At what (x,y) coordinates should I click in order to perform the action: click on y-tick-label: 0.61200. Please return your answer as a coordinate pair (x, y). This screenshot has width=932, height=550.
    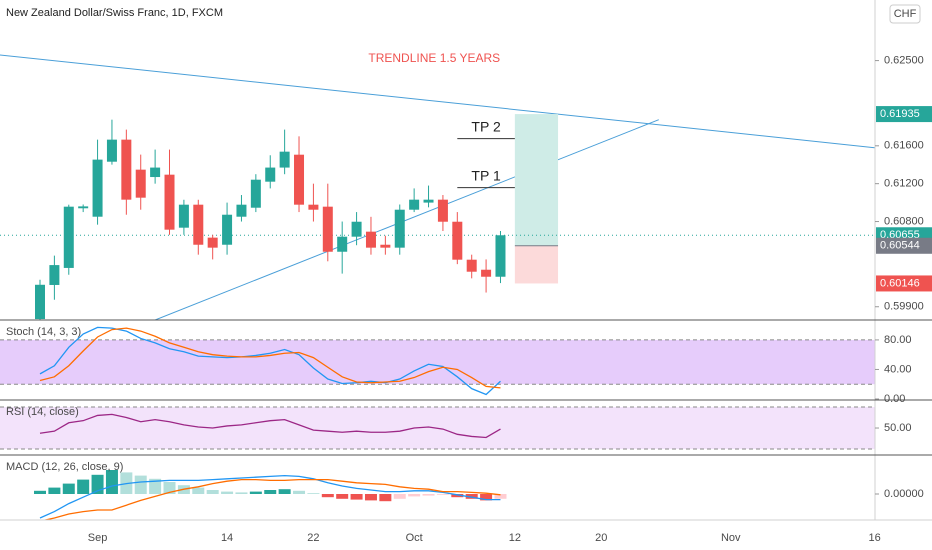
    Looking at the image, I should click on (904, 184).